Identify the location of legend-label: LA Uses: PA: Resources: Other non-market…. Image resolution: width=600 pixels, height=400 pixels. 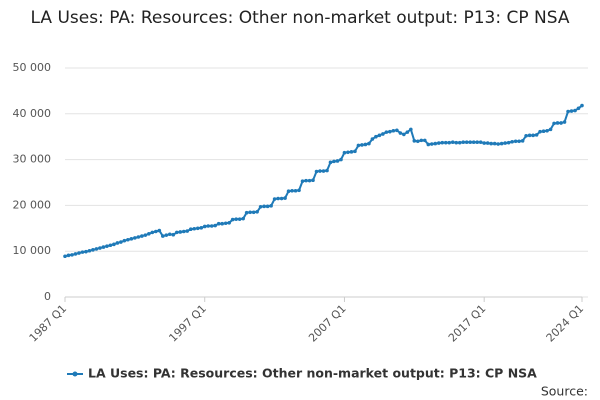
(312, 373).